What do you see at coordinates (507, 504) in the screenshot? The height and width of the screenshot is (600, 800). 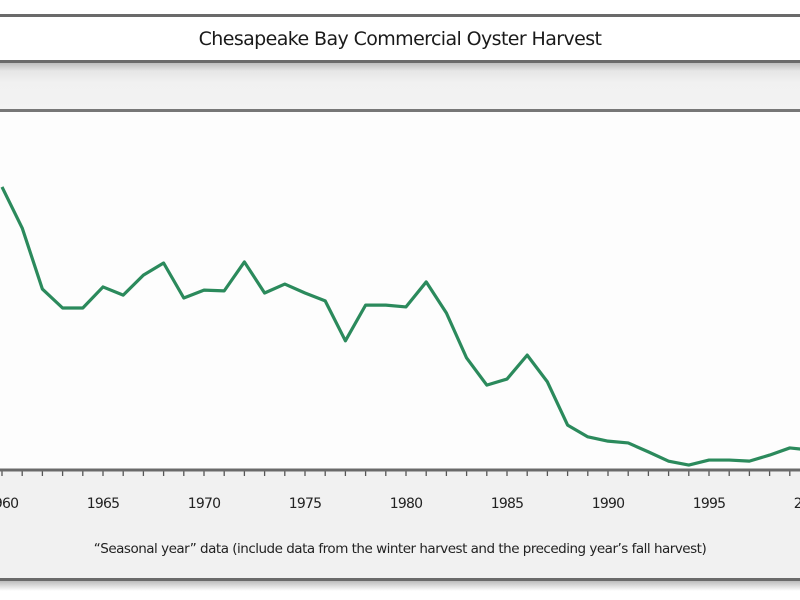 I see `x-tick-label-1985: 1985` at bounding box center [507, 504].